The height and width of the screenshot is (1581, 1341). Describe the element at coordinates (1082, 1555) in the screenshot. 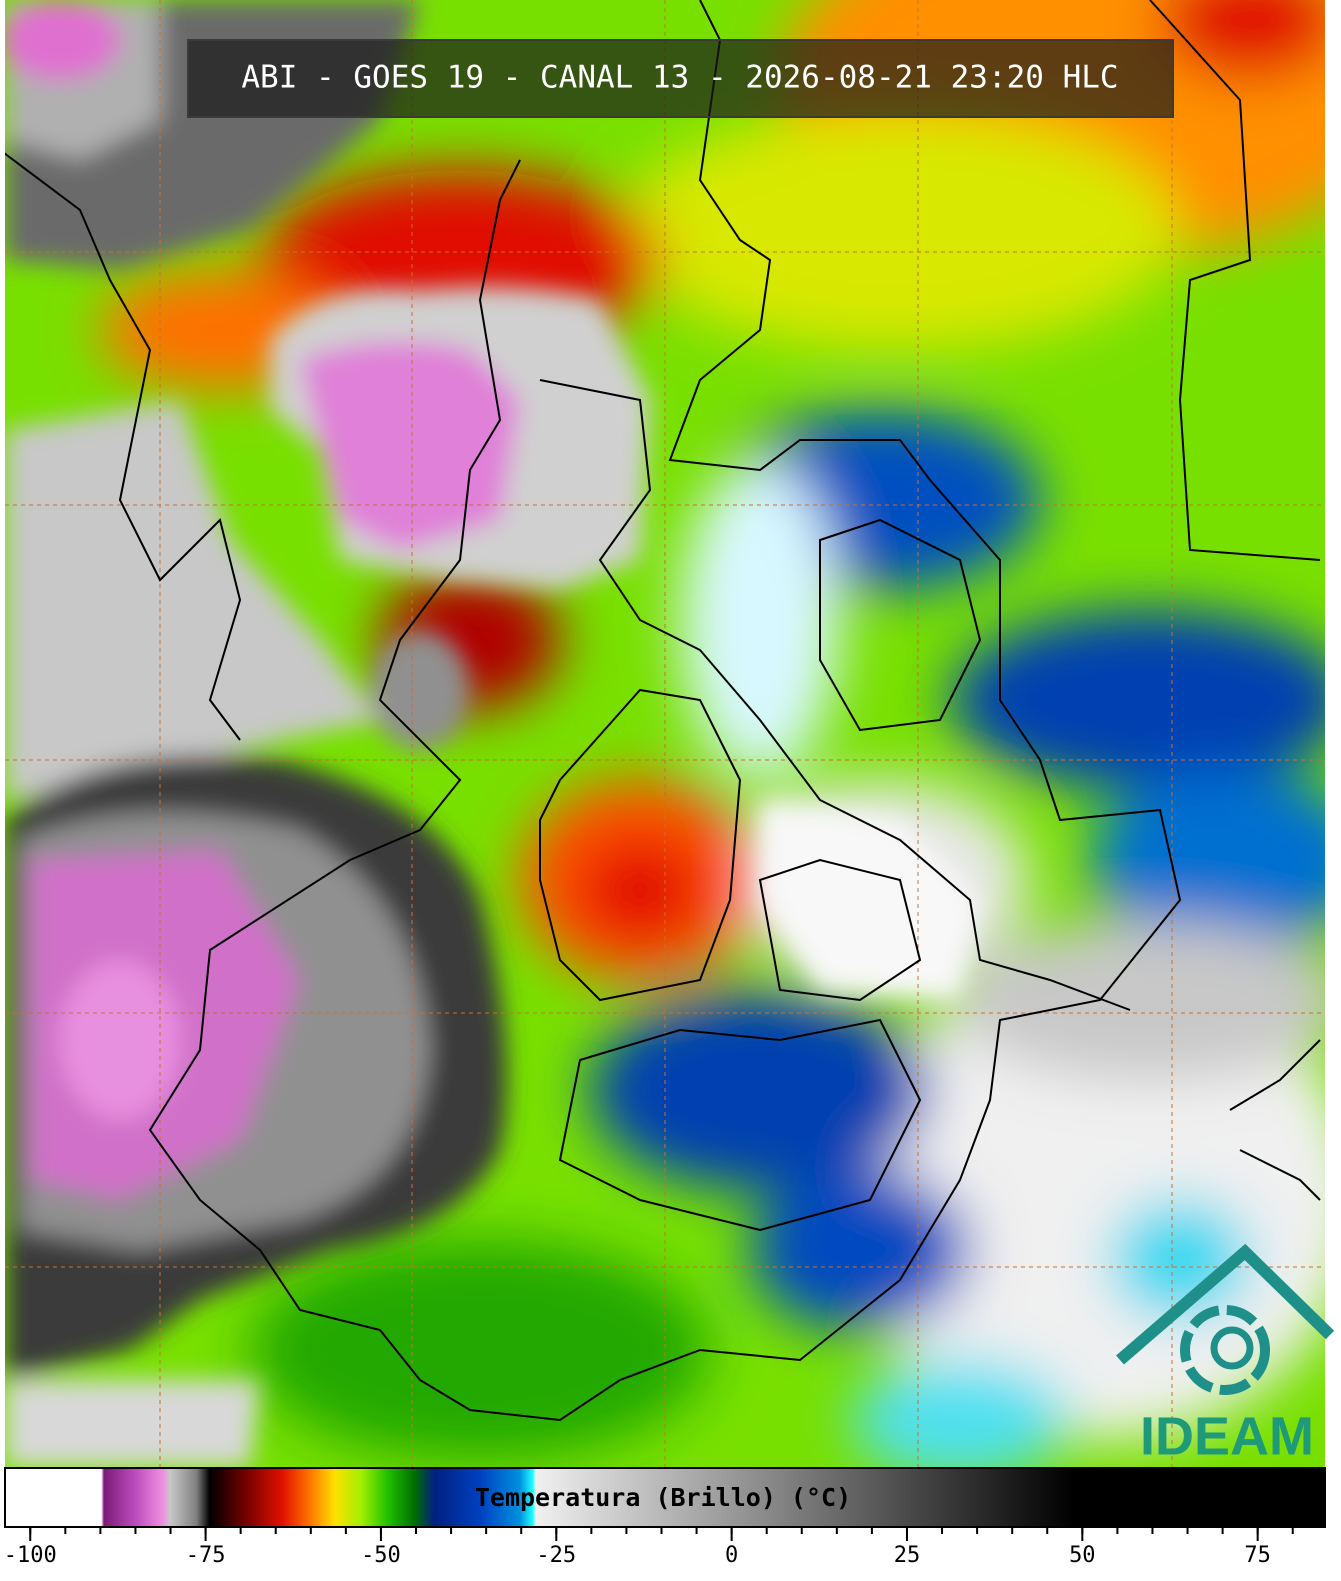

I see `tick-label: 50` at that location.